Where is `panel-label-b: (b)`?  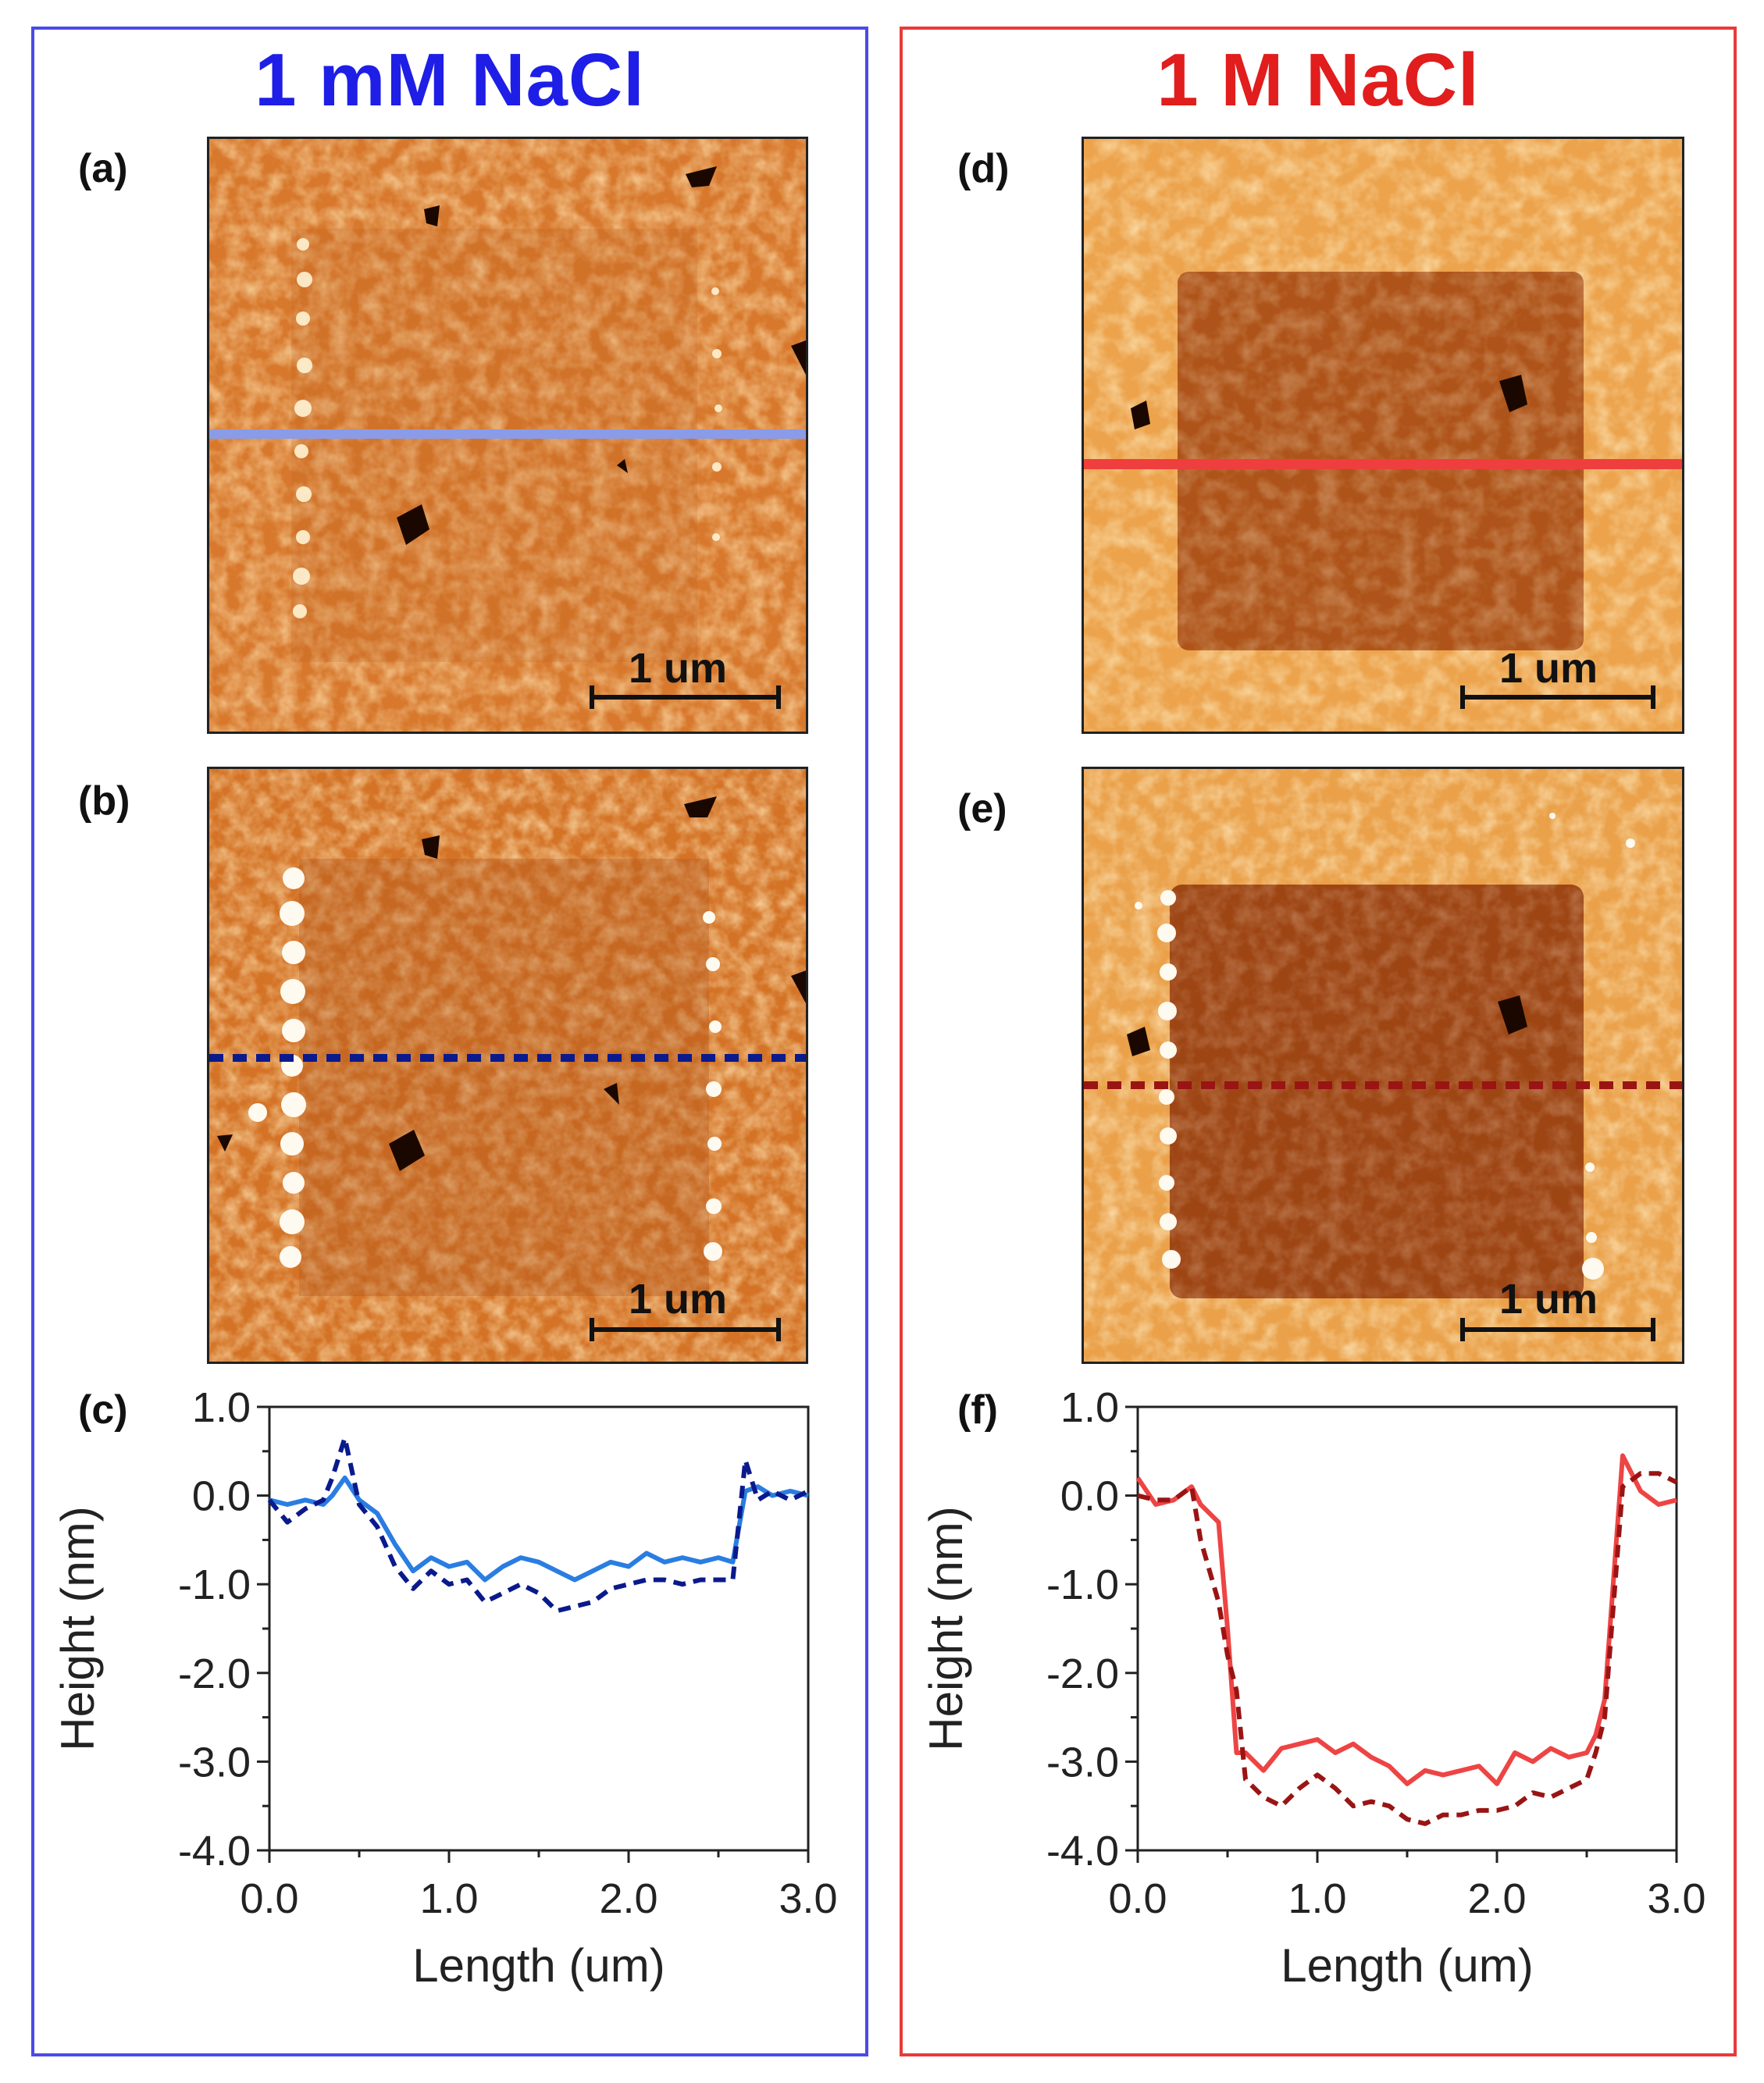 panel-label-b: (b) is located at coordinates (104, 801).